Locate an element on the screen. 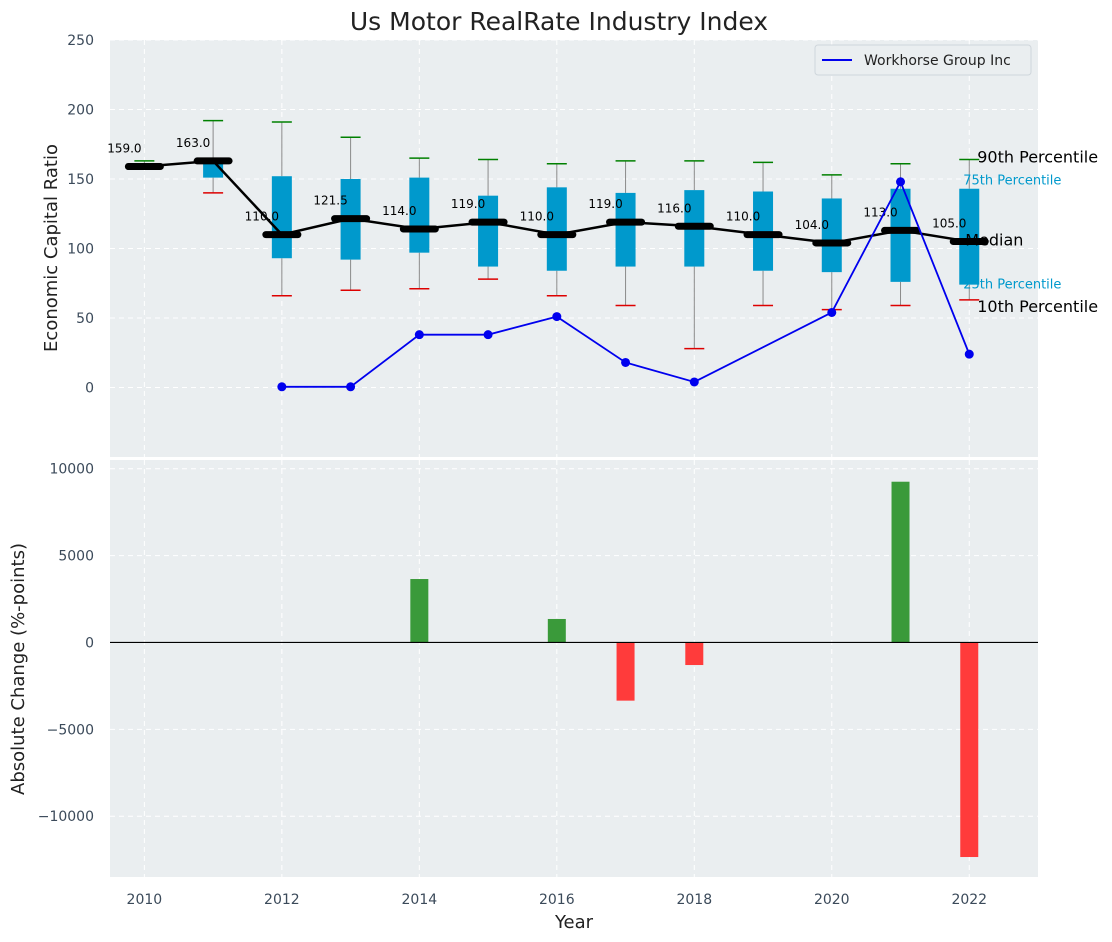 This screenshot has width=1112, height=942. median-pct-label: Median is located at coordinates (994, 240).